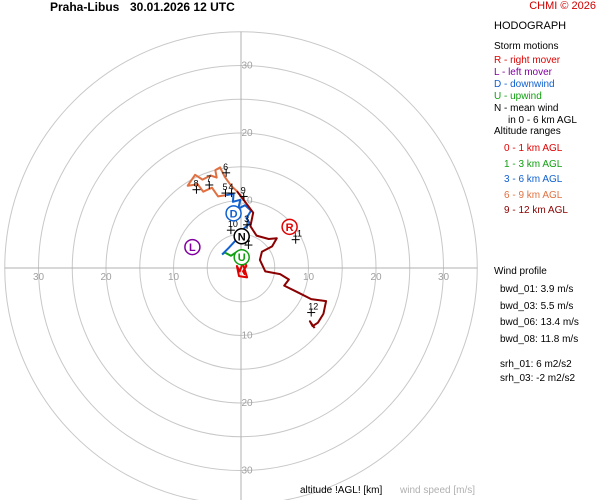  What do you see at coordinates (533, 195) in the screenshot?
I see `altitude-legend-item: 6 - 9 km AGL` at bounding box center [533, 195].